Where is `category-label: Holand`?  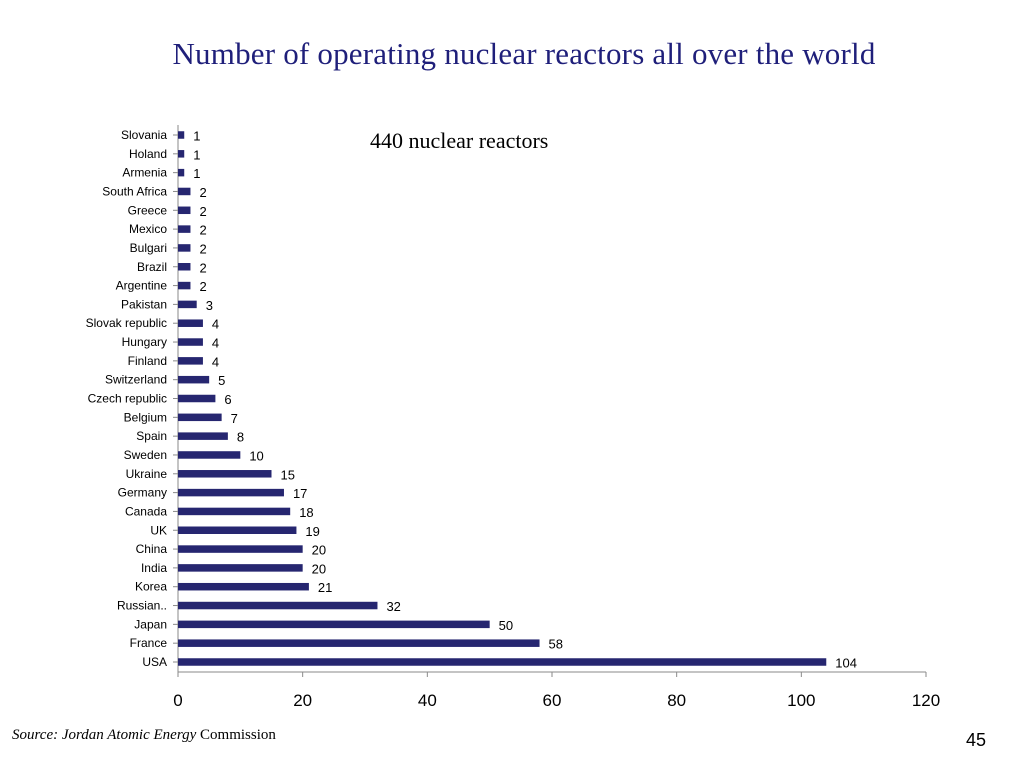
category-label: Holand is located at coordinates (148, 154).